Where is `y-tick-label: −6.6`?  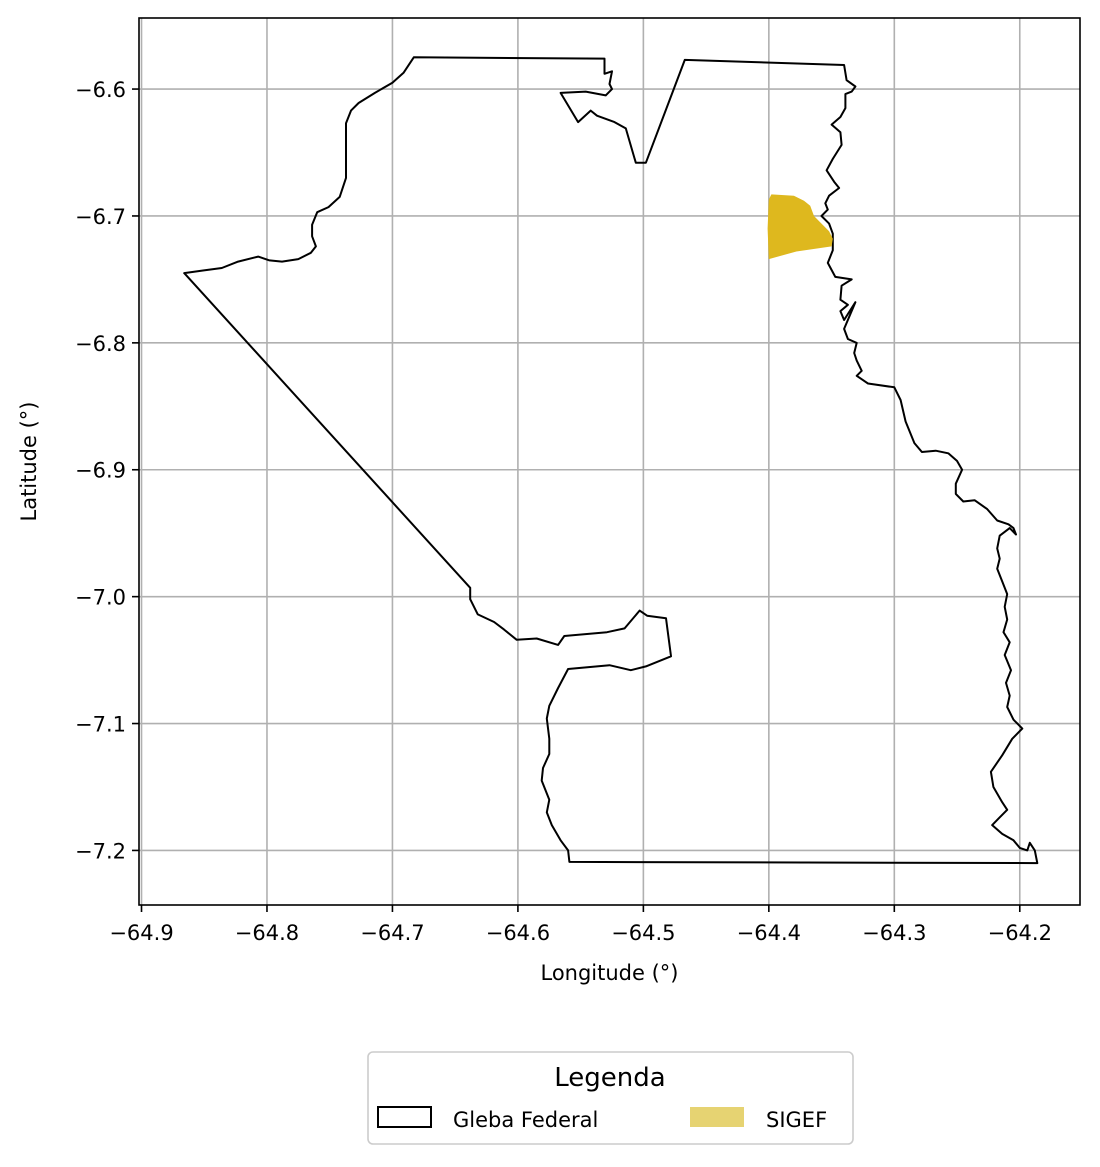 y-tick-label: −6.6 is located at coordinates (100, 90).